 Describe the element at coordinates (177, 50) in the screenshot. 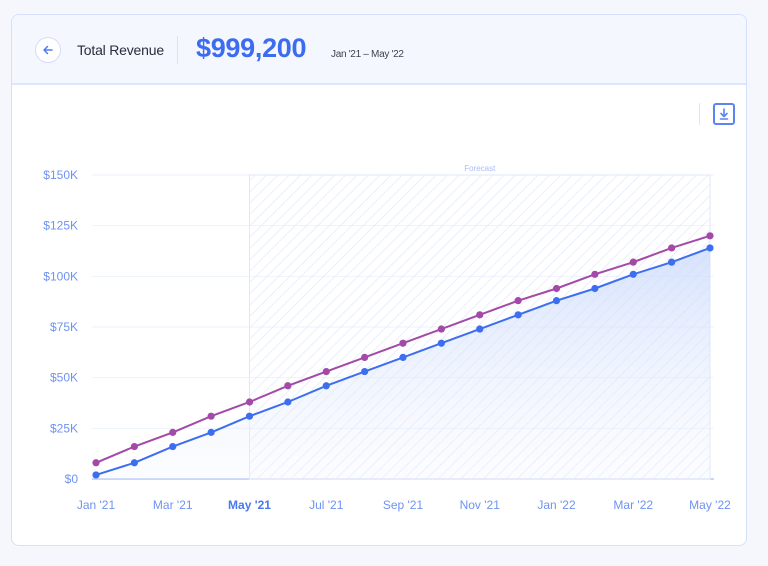

I see `header-divider` at that location.